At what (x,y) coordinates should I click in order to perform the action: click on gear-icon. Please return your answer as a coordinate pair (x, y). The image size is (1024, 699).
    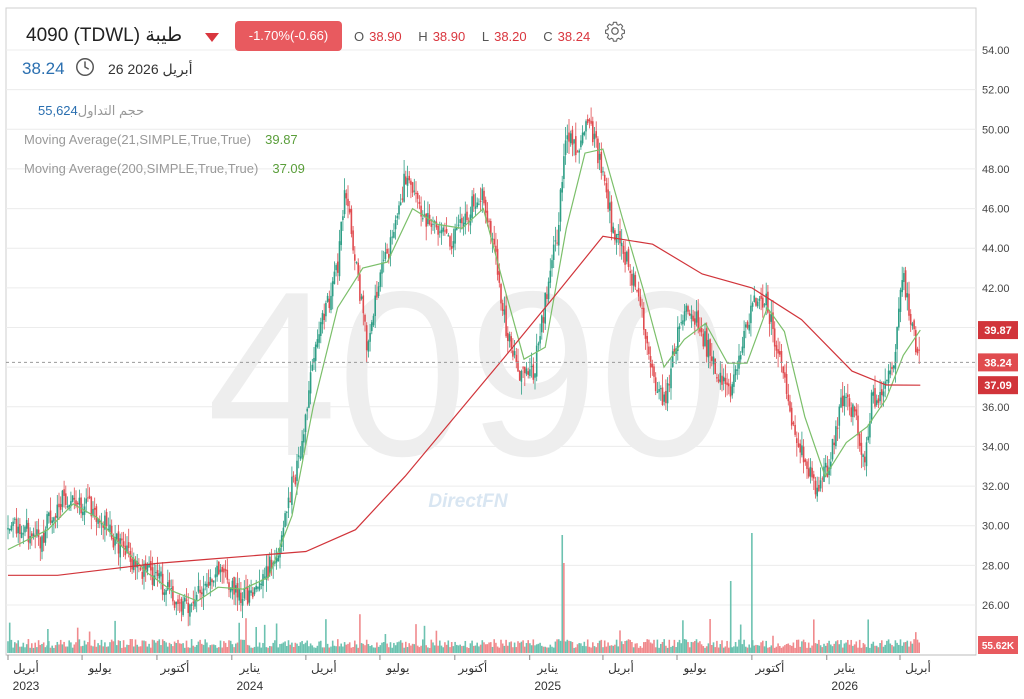
    Looking at the image, I should click on (615, 31).